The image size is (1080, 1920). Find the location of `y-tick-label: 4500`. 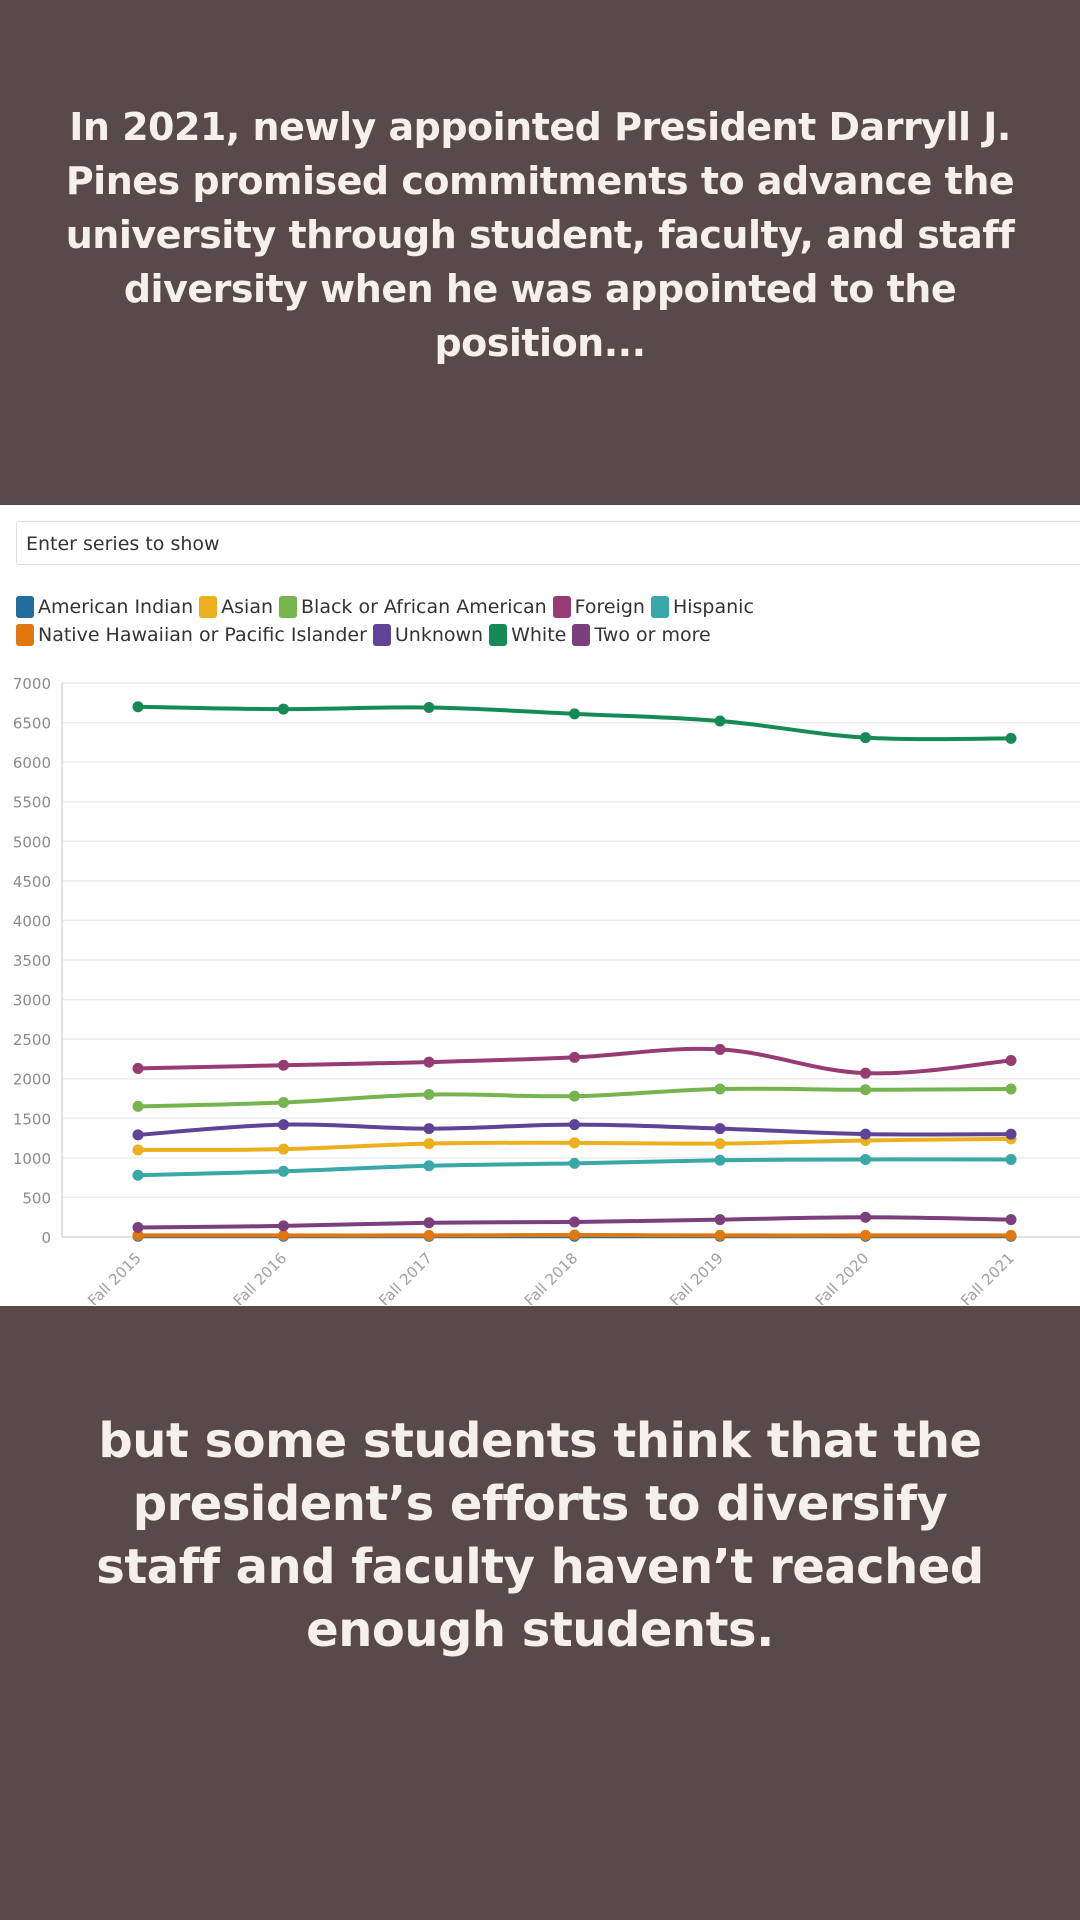

y-tick-label: 4500 is located at coordinates (32, 882).